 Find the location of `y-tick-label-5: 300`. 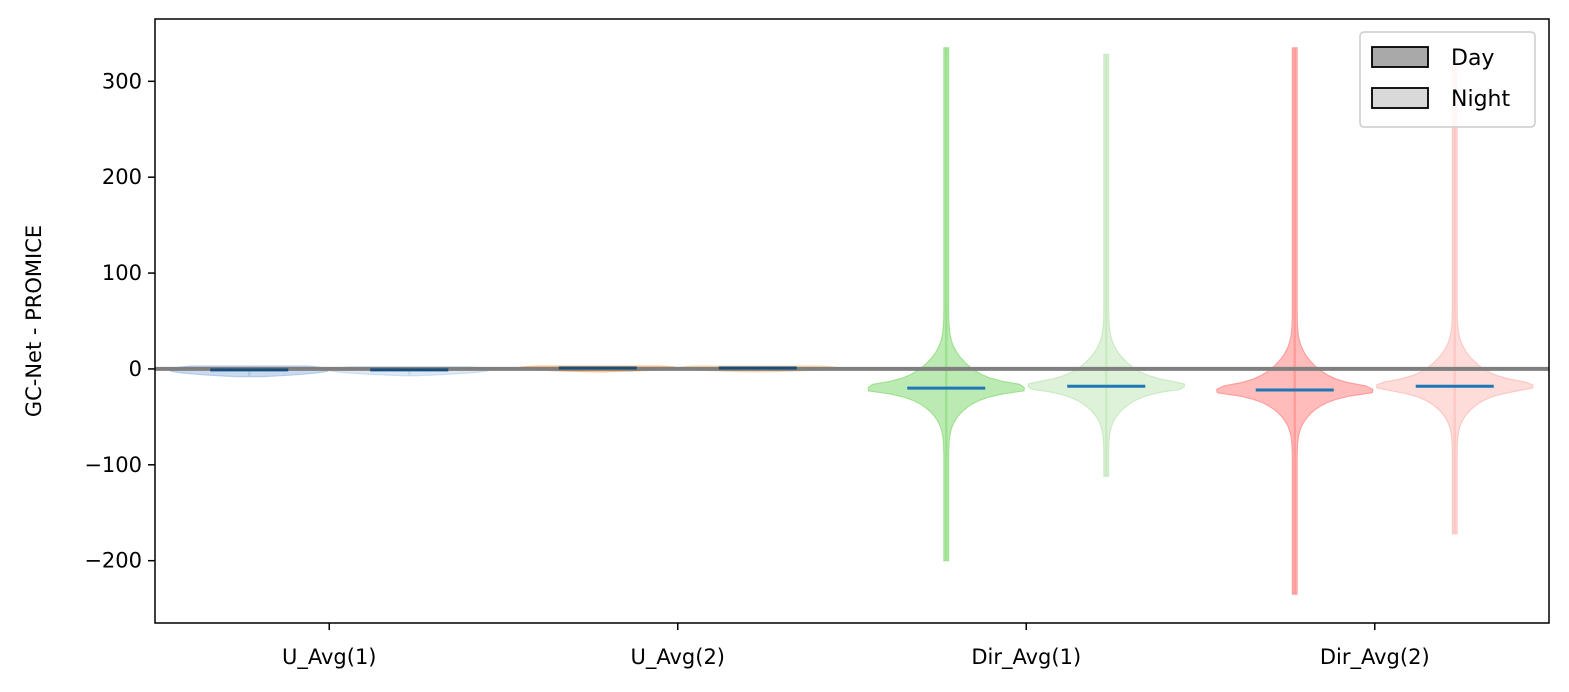

y-tick-label-5: 300 is located at coordinates (122, 81).